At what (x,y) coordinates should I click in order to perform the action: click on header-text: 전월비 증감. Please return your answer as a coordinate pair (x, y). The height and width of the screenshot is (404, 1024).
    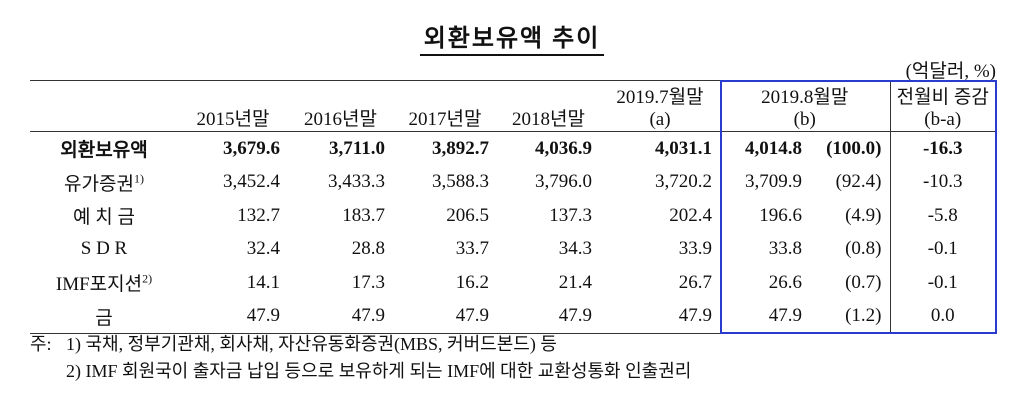
    Looking at the image, I should click on (942, 97).